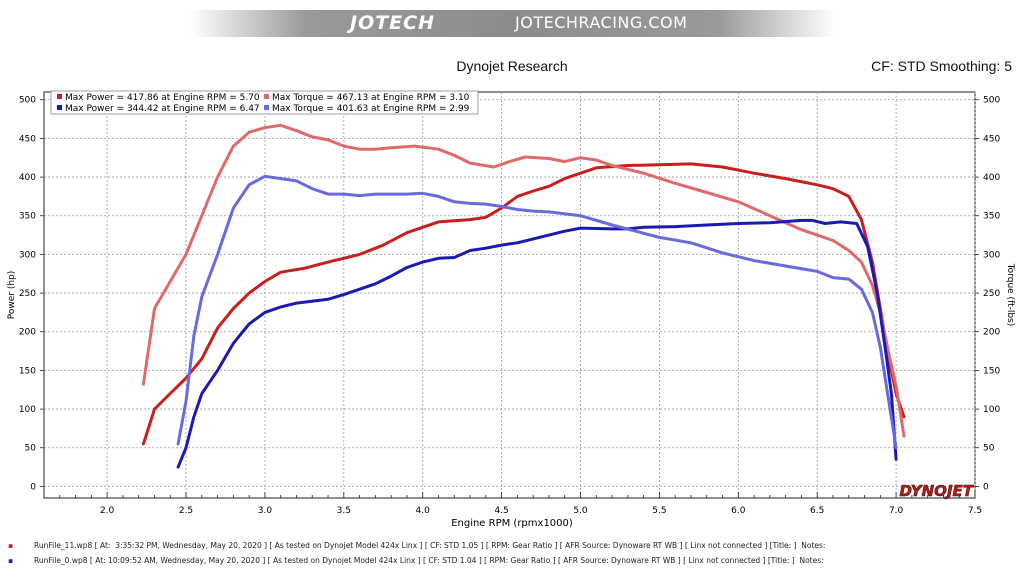 The image size is (1024, 576). I want to click on correction-factor-label: CF: STD Smoothing: 5, so click(941, 66).